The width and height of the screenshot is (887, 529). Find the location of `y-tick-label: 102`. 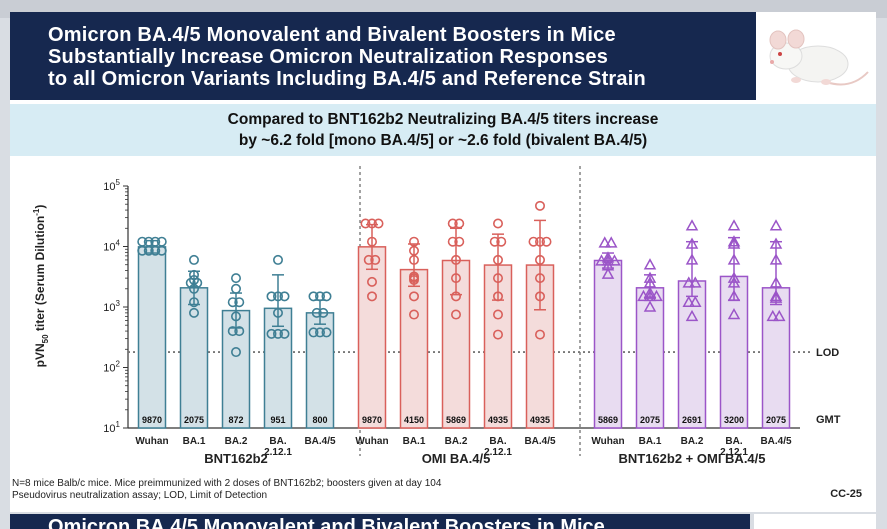

y-tick-label: 102 is located at coordinates (111, 367).